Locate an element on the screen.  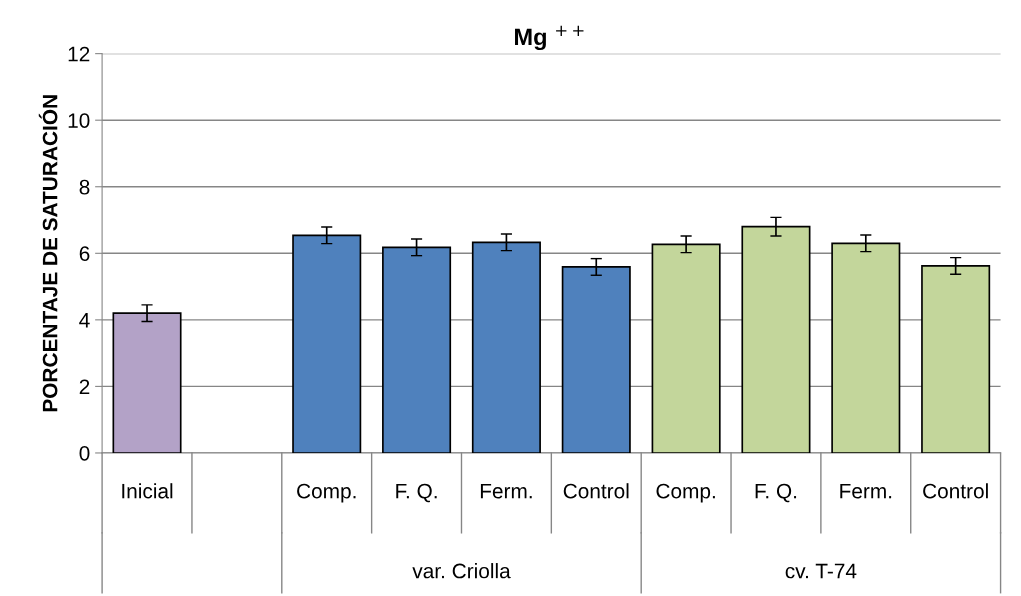
y-tick-label: 2 is located at coordinates (84, 386).